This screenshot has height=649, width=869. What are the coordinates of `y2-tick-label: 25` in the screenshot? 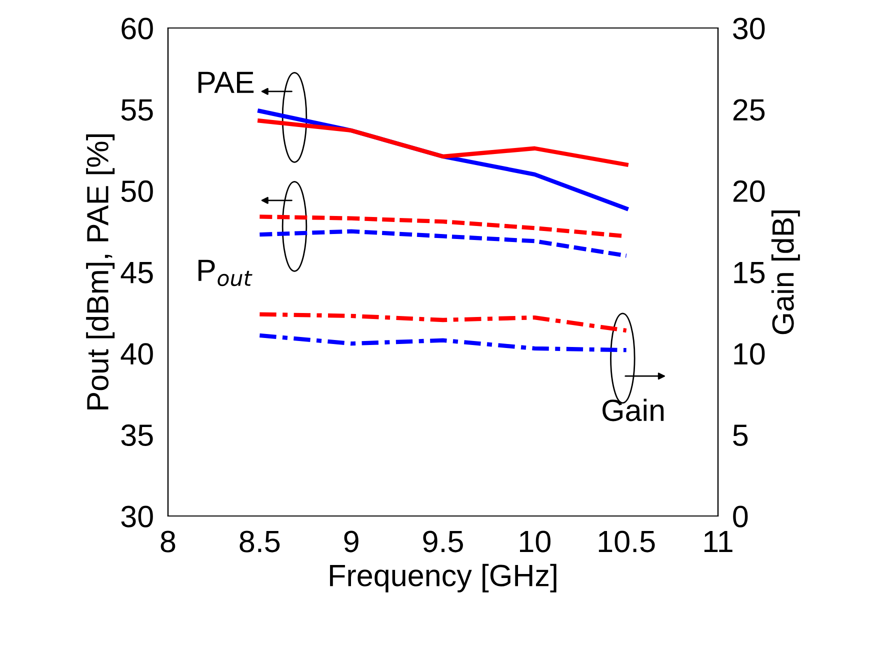 It's located at (749, 110).